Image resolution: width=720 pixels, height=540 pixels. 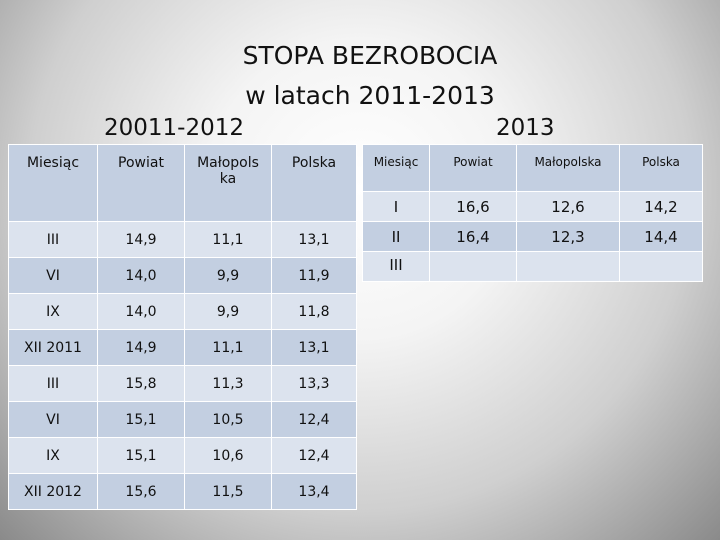 What do you see at coordinates (396, 236) in the screenshot?
I see `cell-month: II` at bounding box center [396, 236].